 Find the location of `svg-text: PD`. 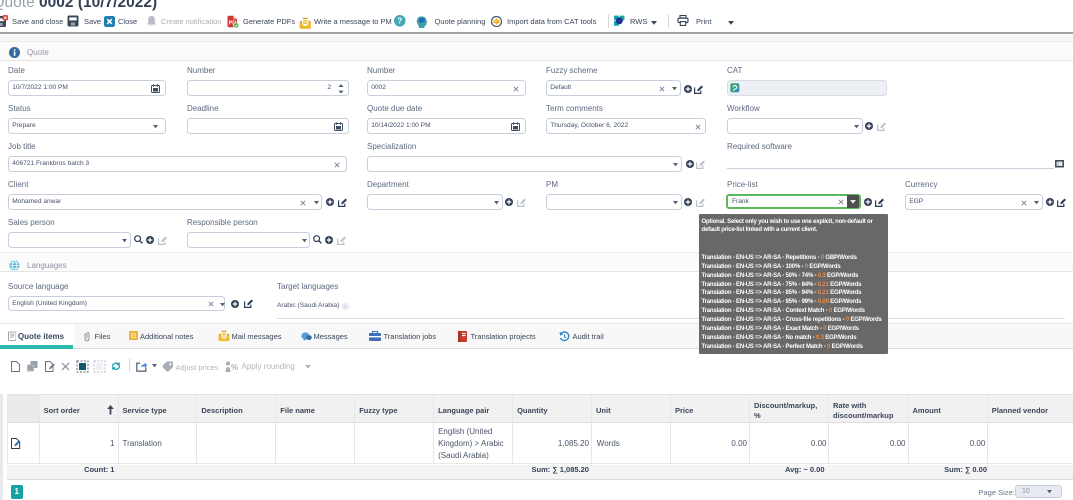

svg-text: PD is located at coordinates (233, 23).